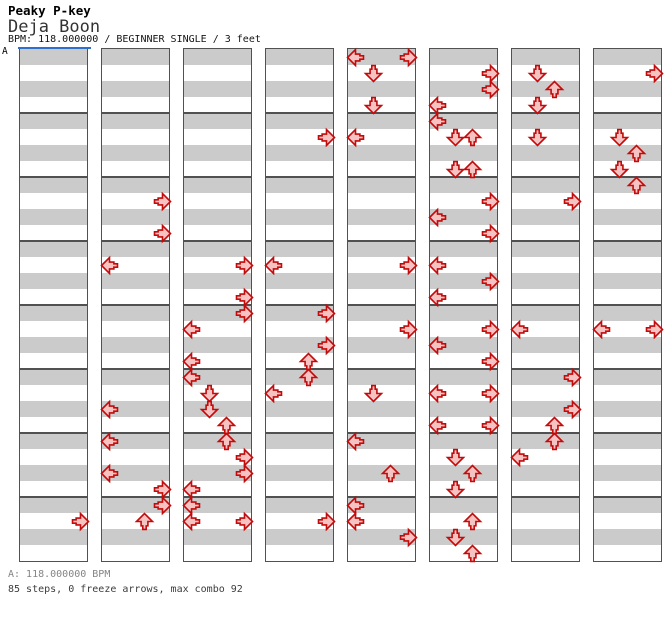  What do you see at coordinates (49, 10) in the screenshot?
I see `song-group-title: Peaky P-key` at bounding box center [49, 10].